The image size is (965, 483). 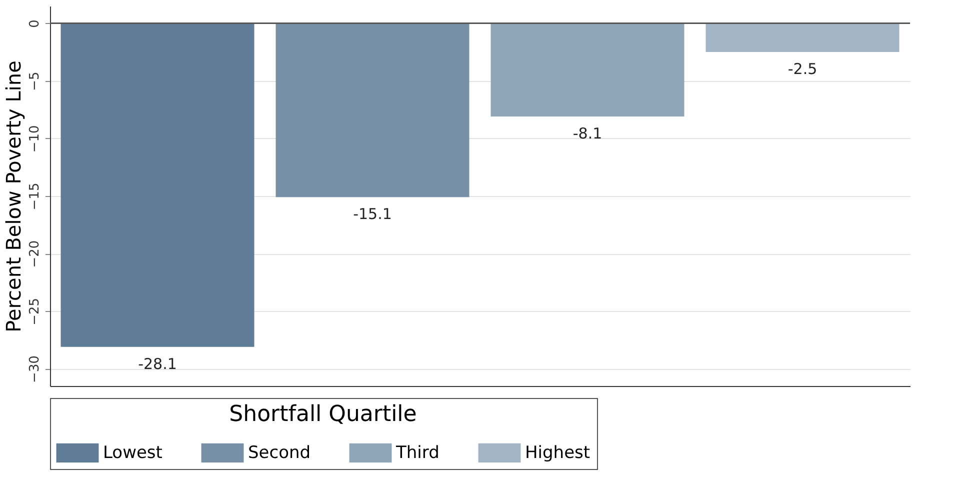 I want to click on legend-label: Highest, so click(x=557, y=452).